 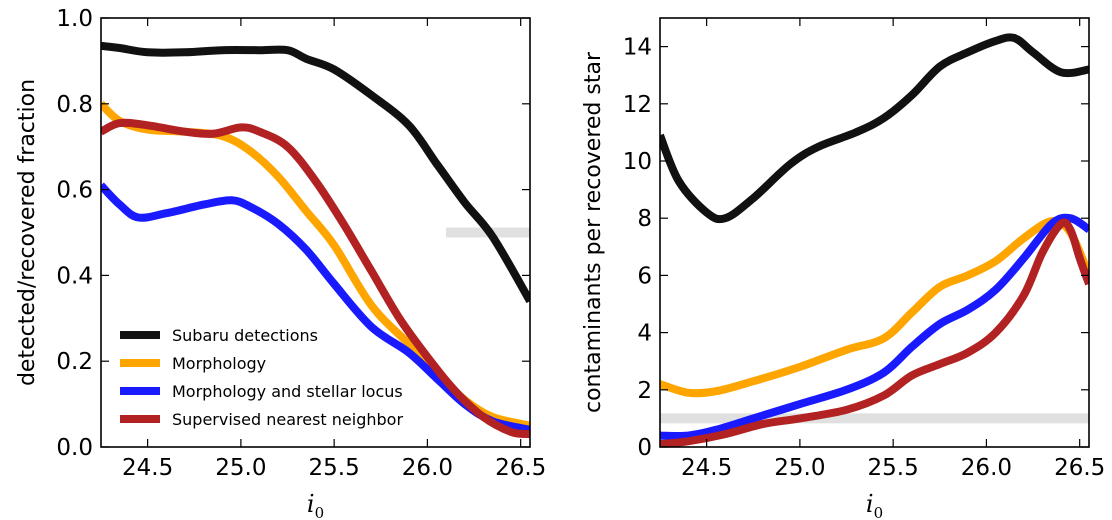 What do you see at coordinates (593, 232) in the screenshot?
I see `y-axis-label: contaminants per recovered star` at bounding box center [593, 232].